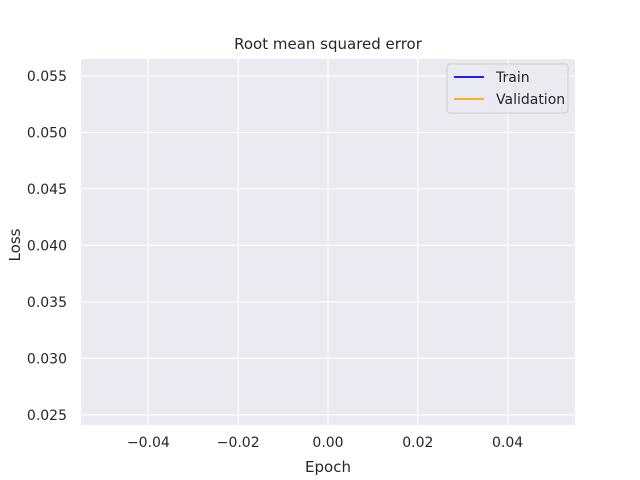 This screenshot has height=480, width=640. What do you see at coordinates (47, 133) in the screenshot?
I see `y-tick-label: 0.050` at bounding box center [47, 133].